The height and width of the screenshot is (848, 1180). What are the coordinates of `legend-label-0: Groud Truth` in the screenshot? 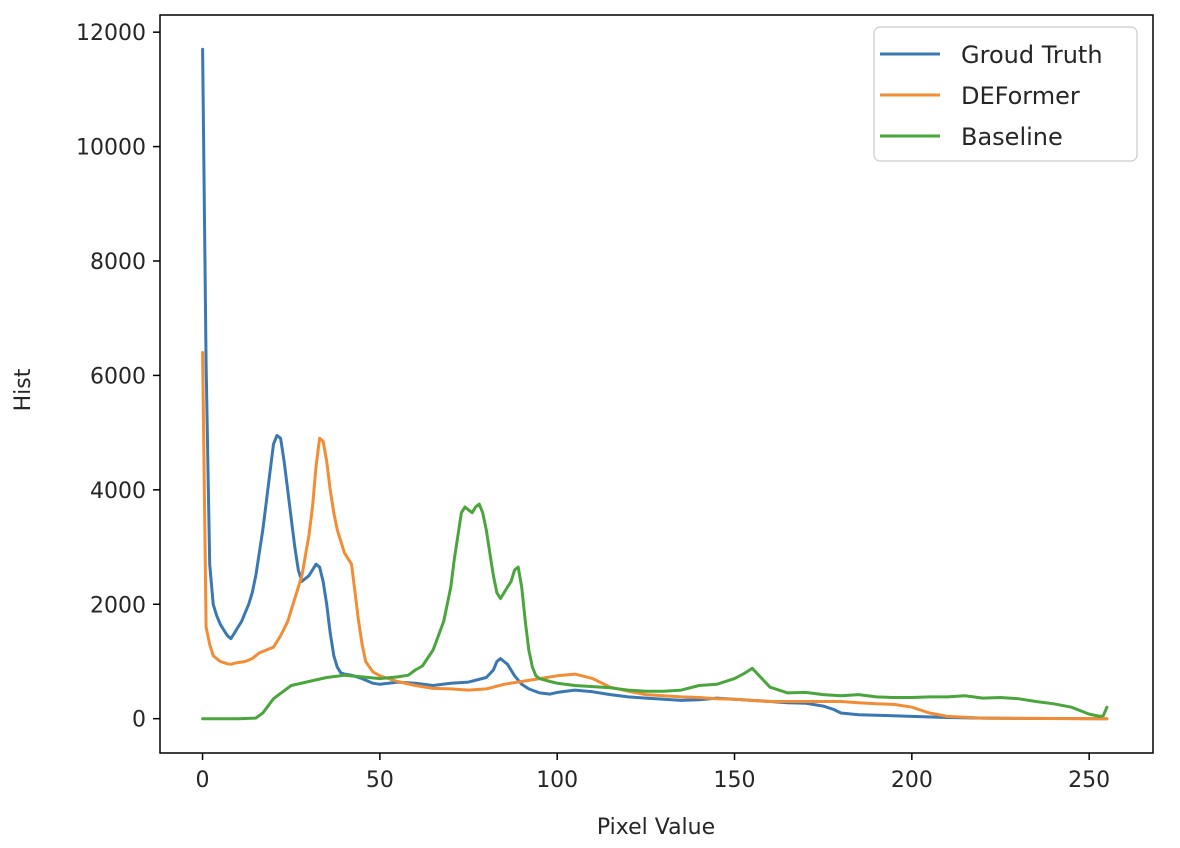 It's located at (1032, 55).